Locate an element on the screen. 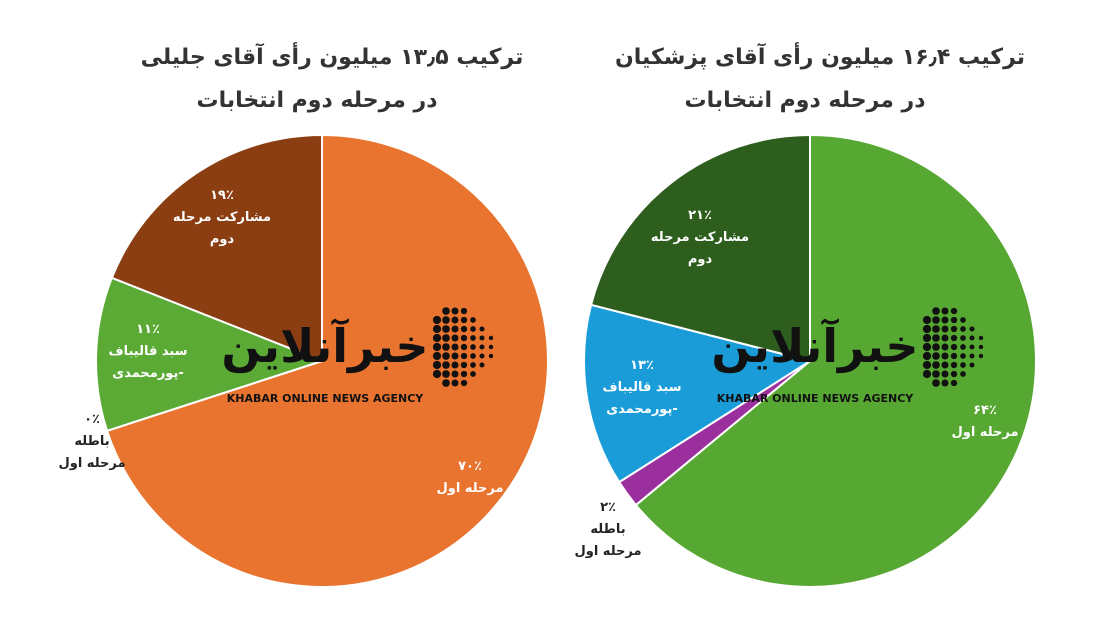 The image size is (1114, 624). slice-label: ۶۴٪ مرحله اول is located at coordinates (985, 422).